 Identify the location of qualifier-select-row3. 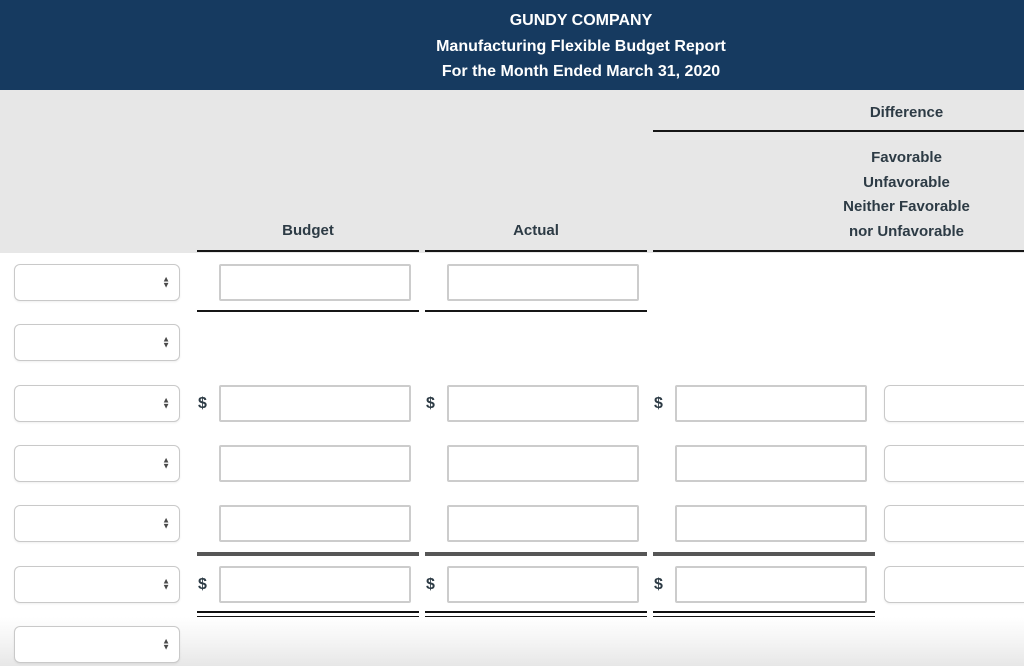
(954, 403).